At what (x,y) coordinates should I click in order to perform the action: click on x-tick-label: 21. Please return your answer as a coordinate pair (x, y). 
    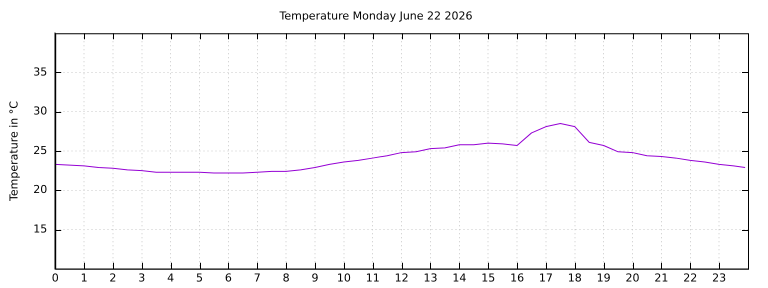
    Looking at the image, I should click on (661, 277).